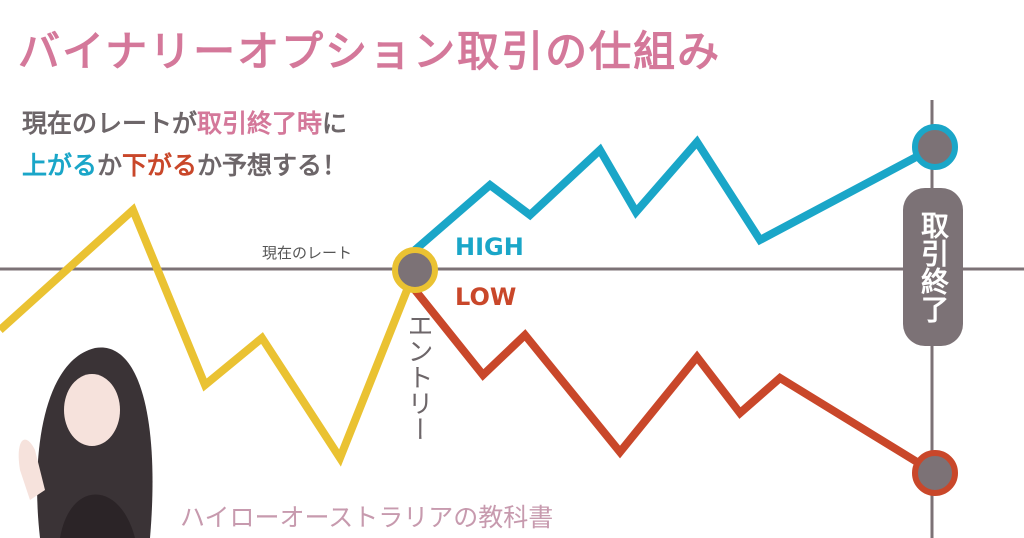  What do you see at coordinates (160, 165) in the screenshot?
I see `highlight: 下がる` at bounding box center [160, 165].